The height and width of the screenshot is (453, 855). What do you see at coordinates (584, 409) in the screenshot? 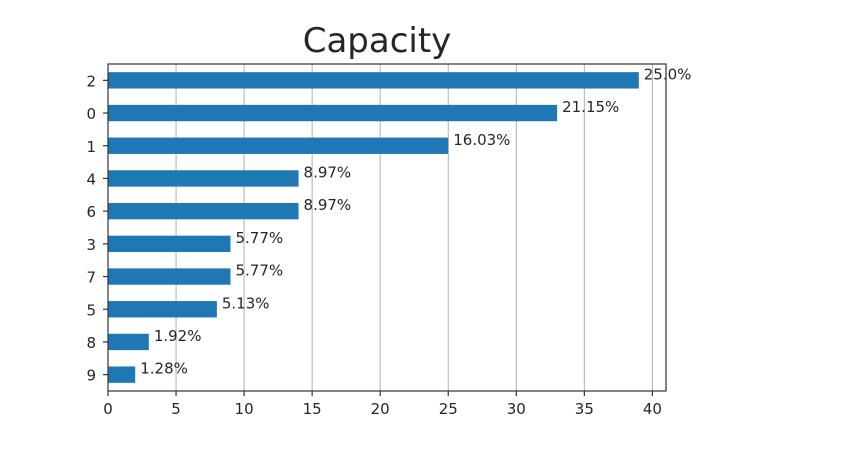
I see `x-tick-label: 35` at bounding box center [584, 409].